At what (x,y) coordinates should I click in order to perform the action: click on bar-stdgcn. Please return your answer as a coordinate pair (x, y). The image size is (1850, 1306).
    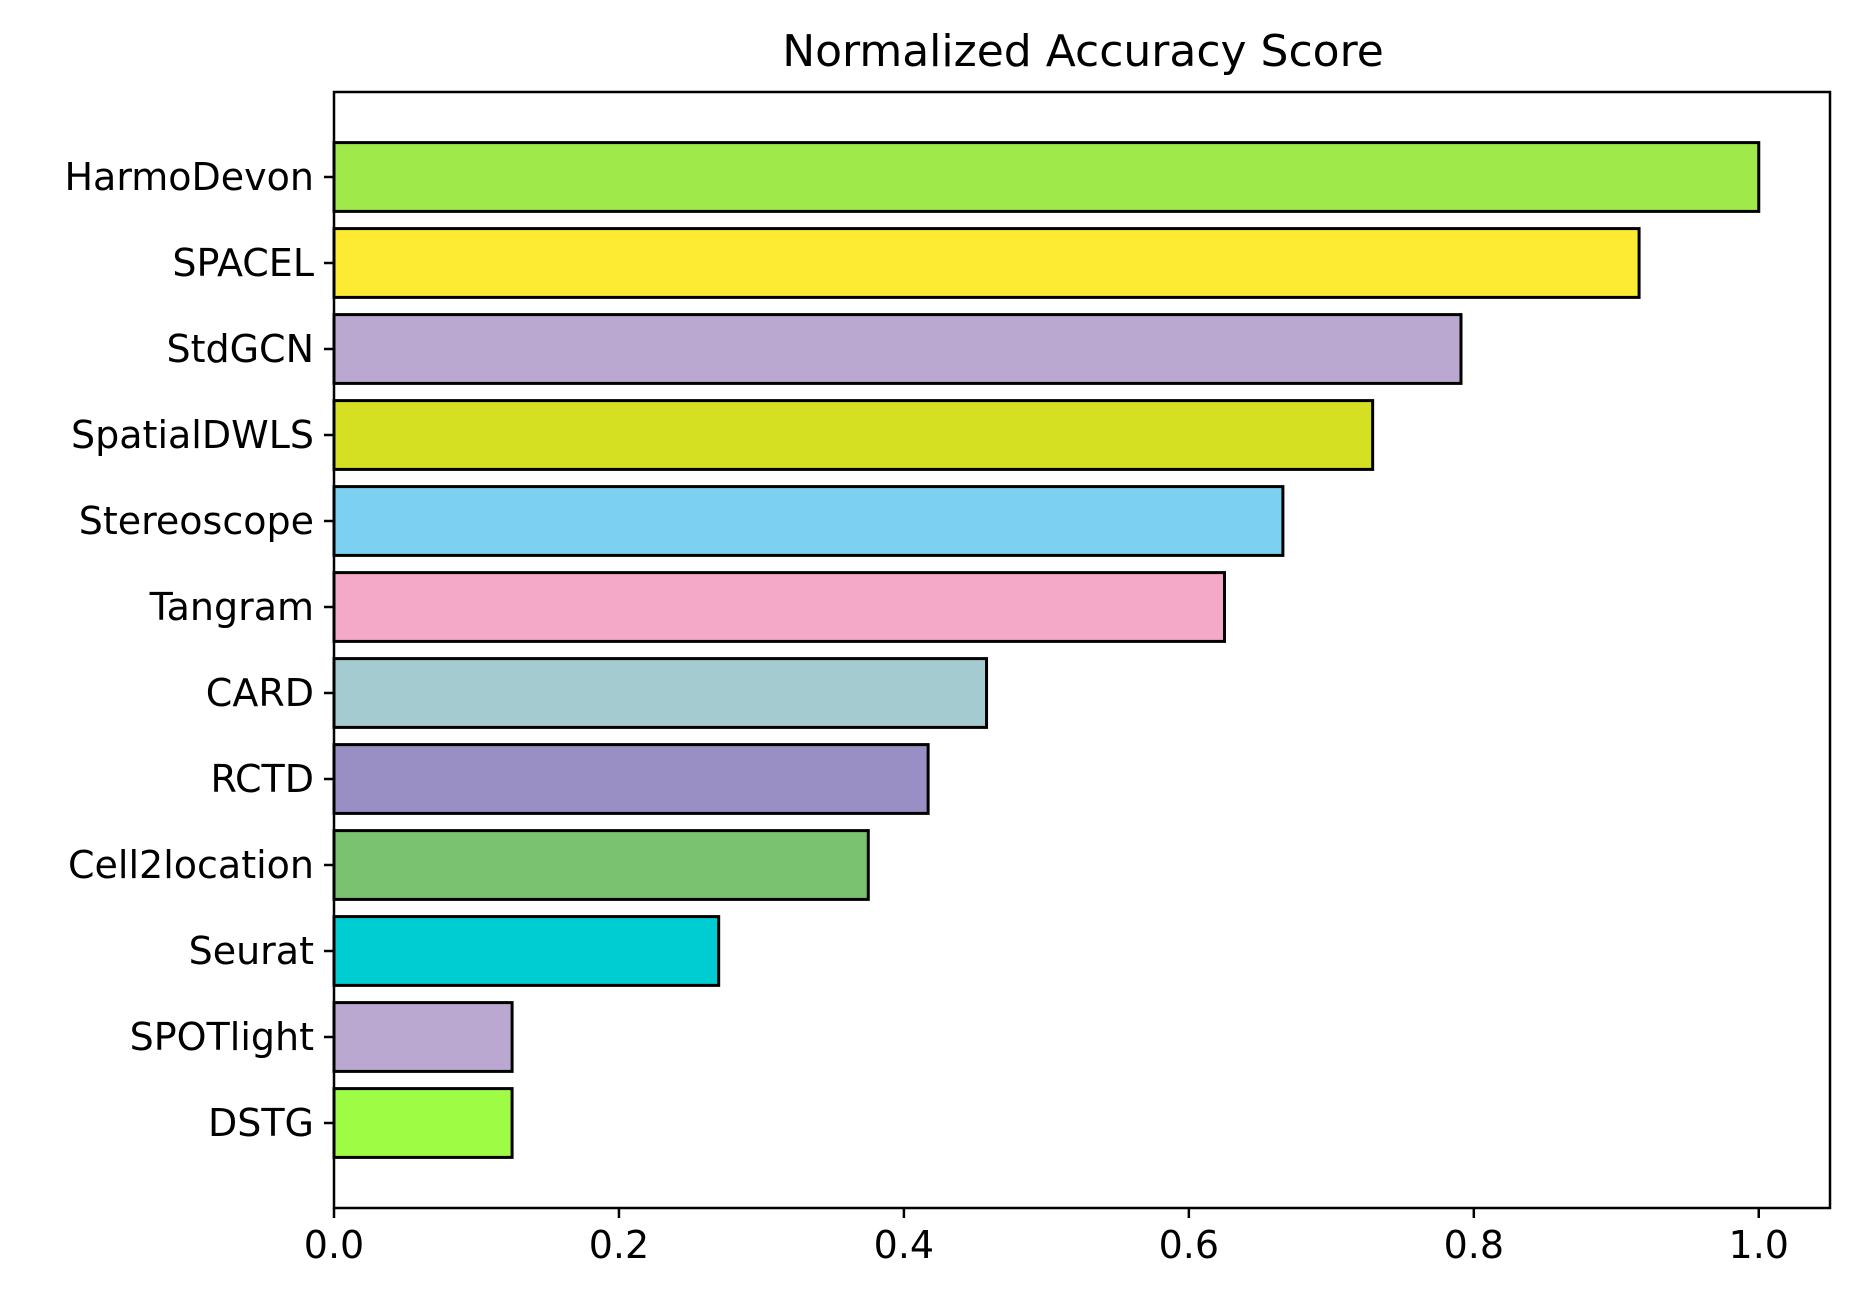
    Looking at the image, I should click on (897, 349).